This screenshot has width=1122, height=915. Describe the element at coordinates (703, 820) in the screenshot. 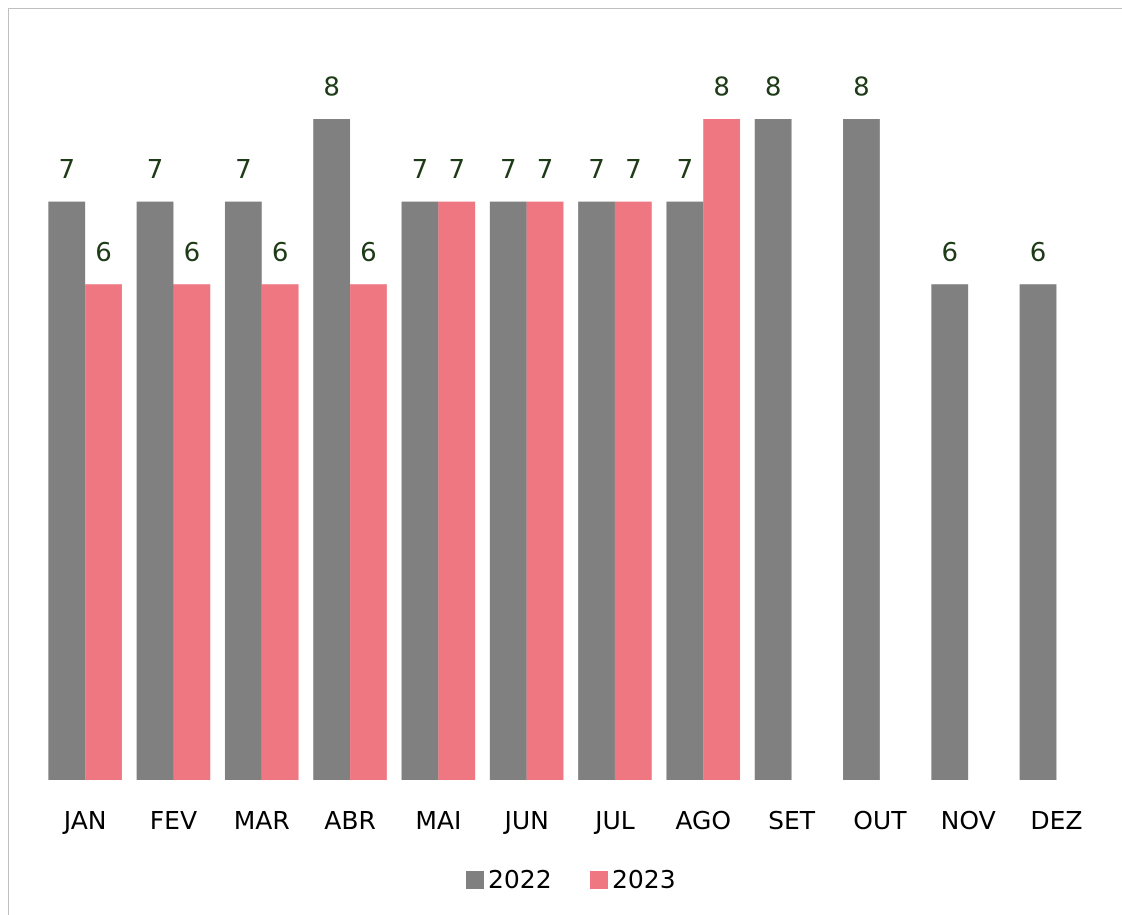

I see `x-tick-label: AGO` at that location.